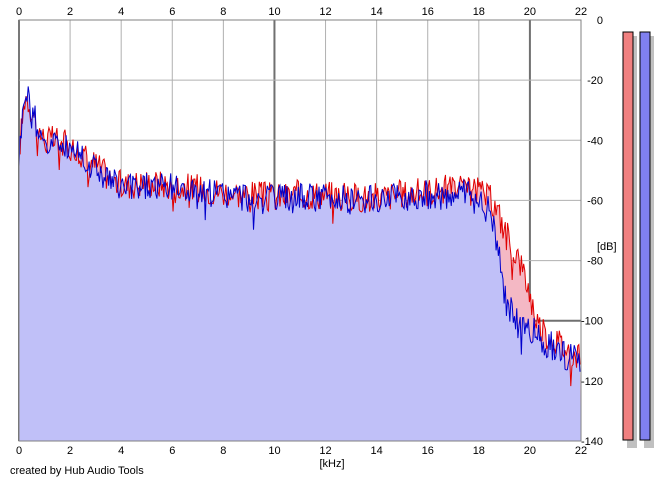  What do you see at coordinates (19, 12) in the screenshot?
I see `x-tick-top: 0` at bounding box center [19, 12].